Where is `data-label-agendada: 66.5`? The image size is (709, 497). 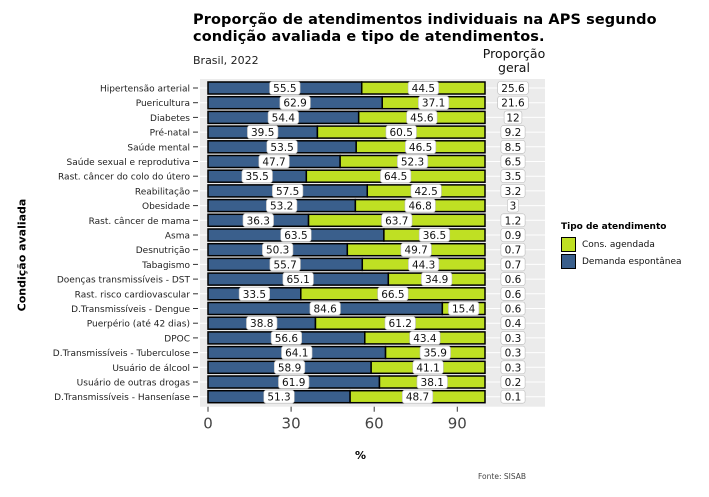
data-label-agendada: 66.5 is located at coordinates (393, 293).